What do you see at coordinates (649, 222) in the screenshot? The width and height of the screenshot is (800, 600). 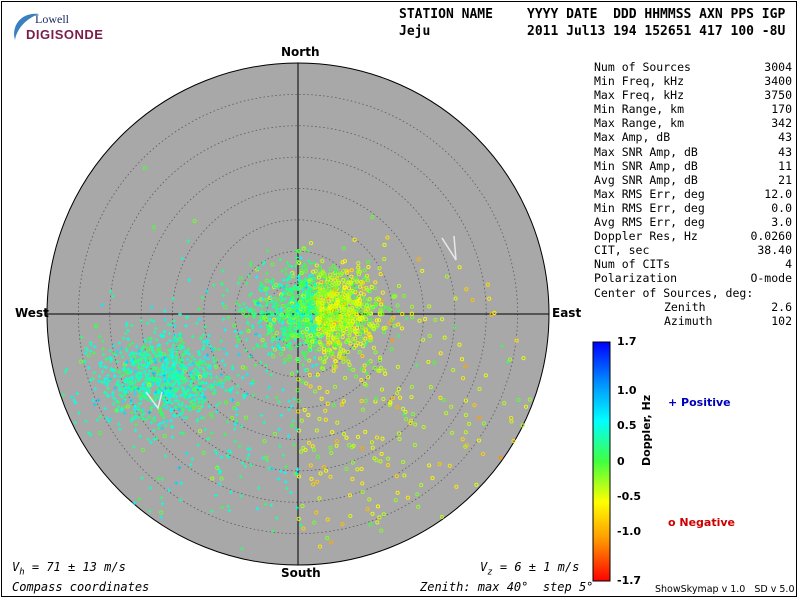 I see `stat-label: Avg RMS Err, deg` at bounding box center [649, 222].